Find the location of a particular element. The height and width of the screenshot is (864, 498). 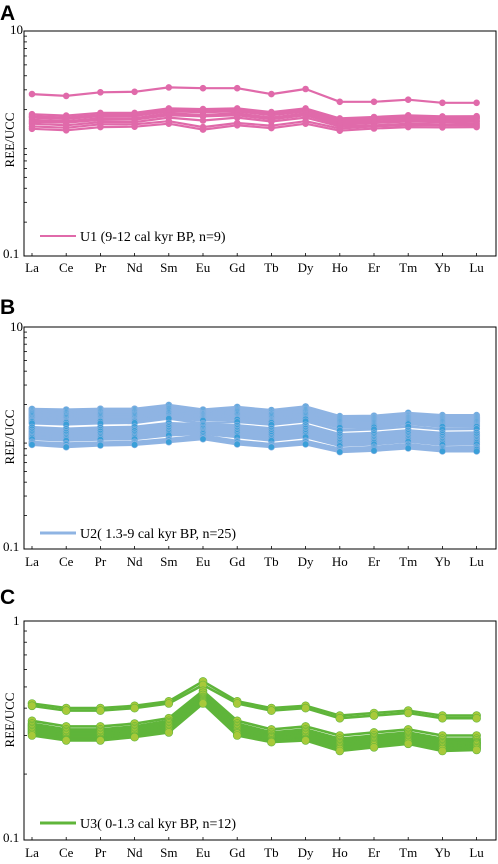

panel-c-xtick-label-ce: Ce is located at coordinates (66, 852).